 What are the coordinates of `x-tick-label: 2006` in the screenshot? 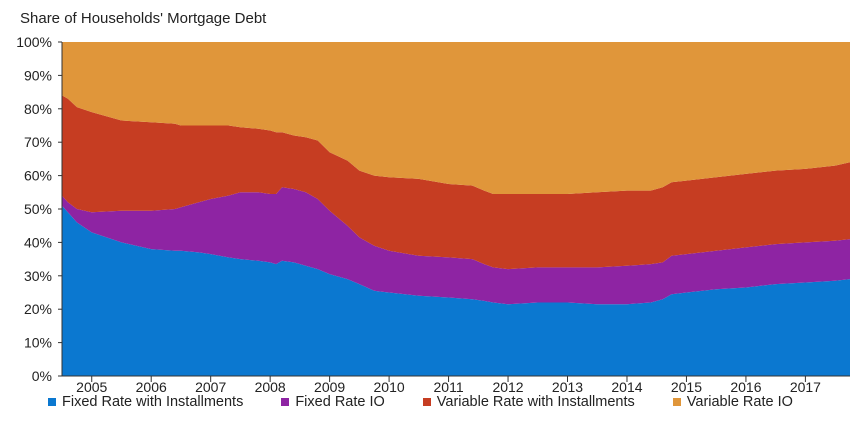 It's located at (151, 387).